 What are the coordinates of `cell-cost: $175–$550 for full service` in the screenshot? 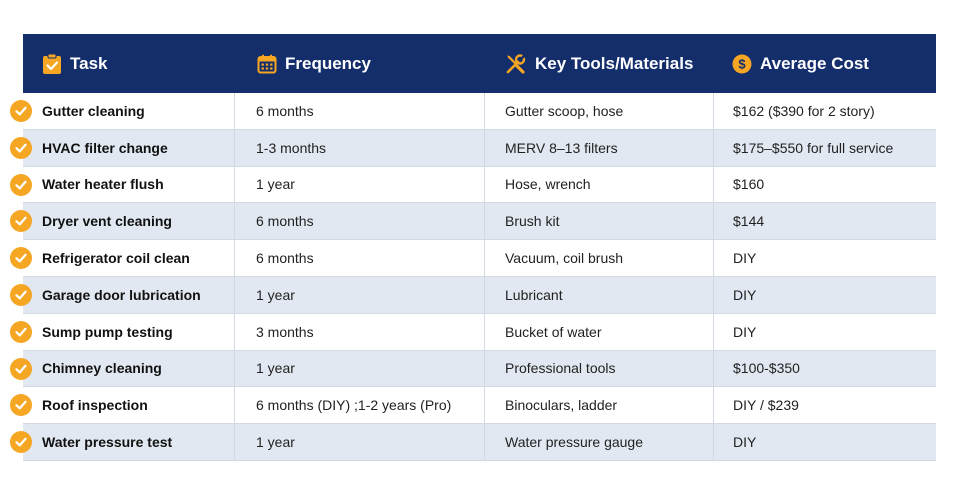 It's located at (813, 147).